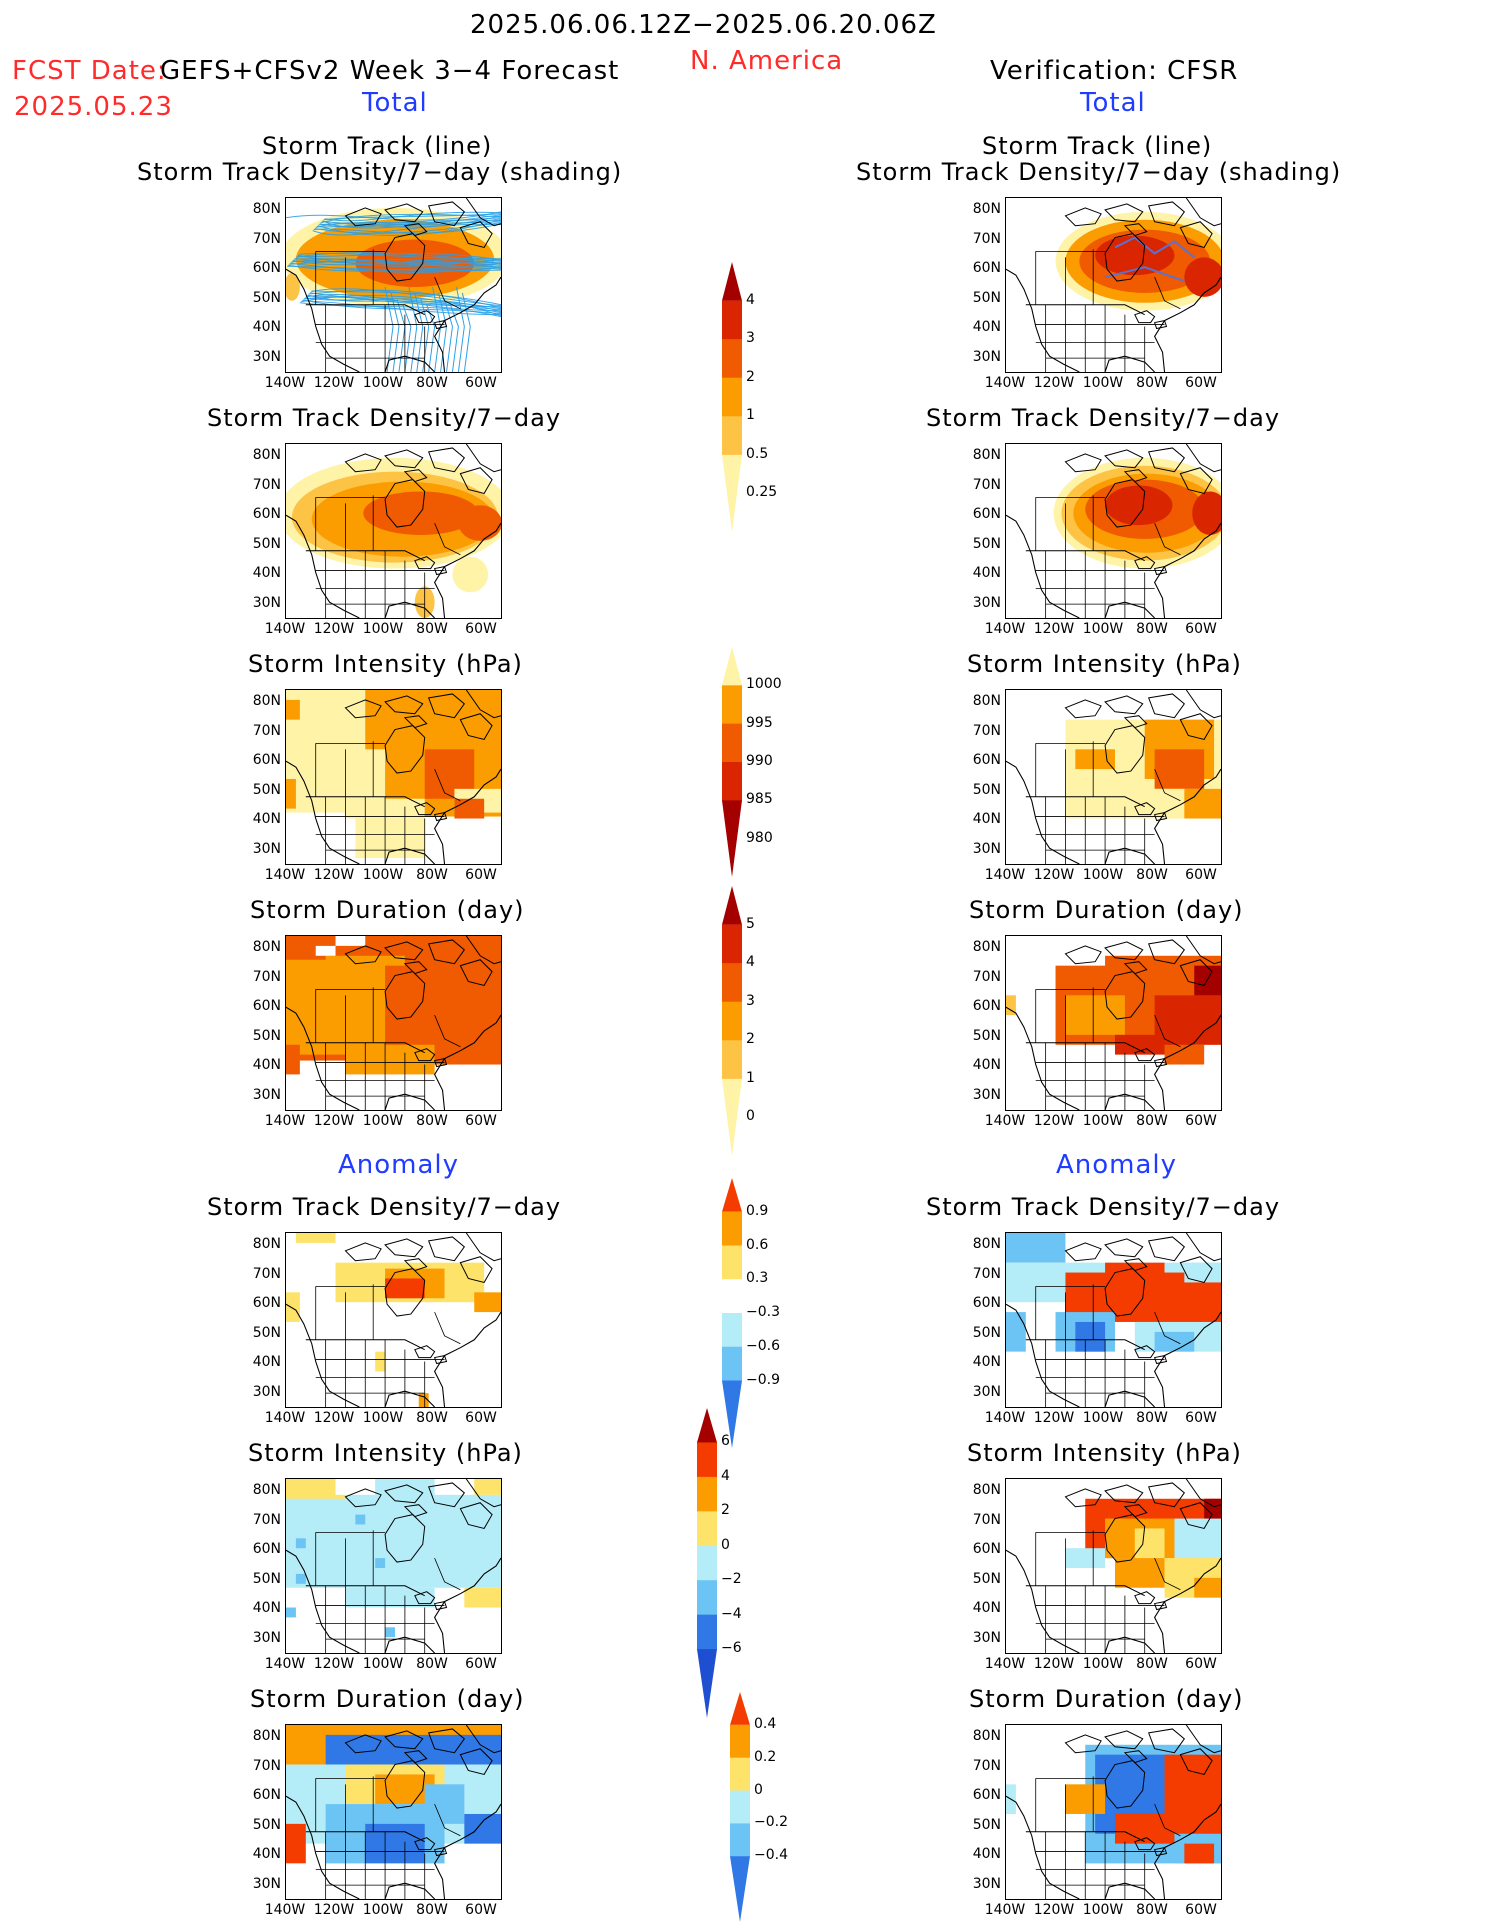 The height and width of the screenshot is (1926, 1487). I want to click on left-track-line-title: Storm Track (line), so click(377, 146).